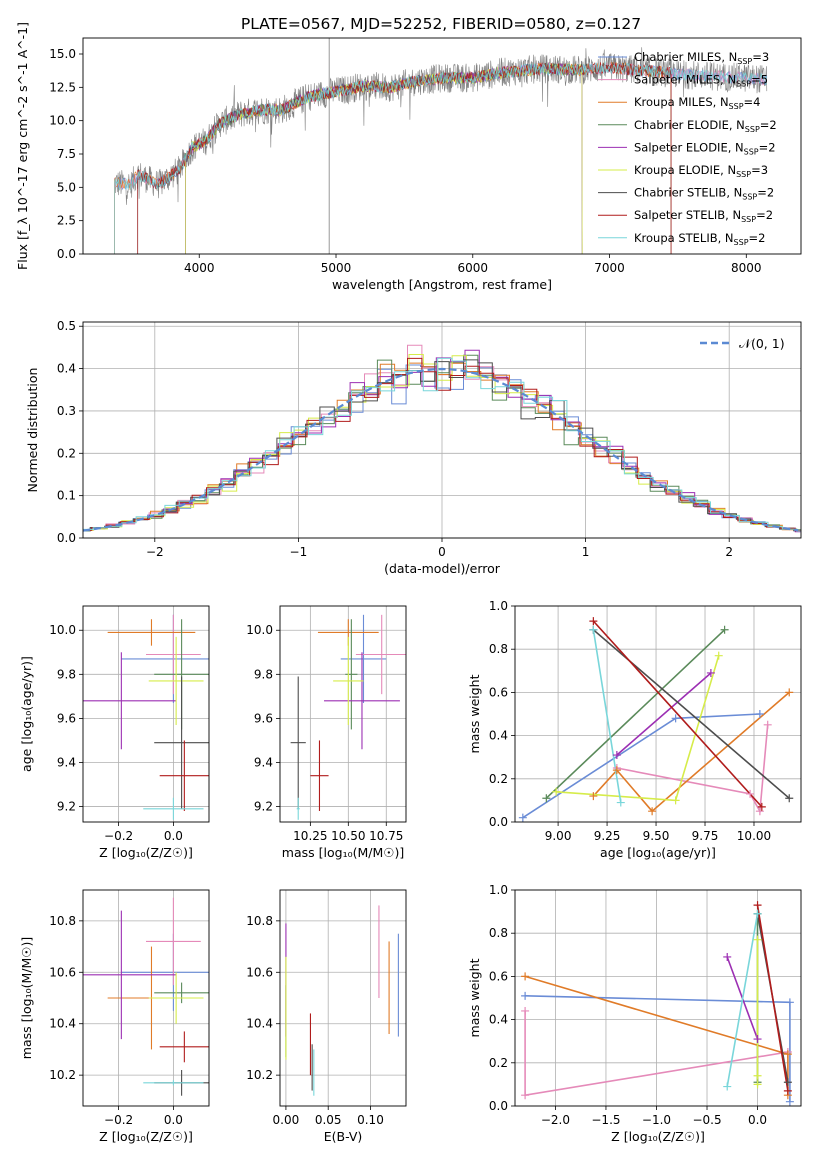 This screenshot has width=819, height=1170. I want to click on y-axis-label: age [log₁₀(age/yr)], so click(26, 714).